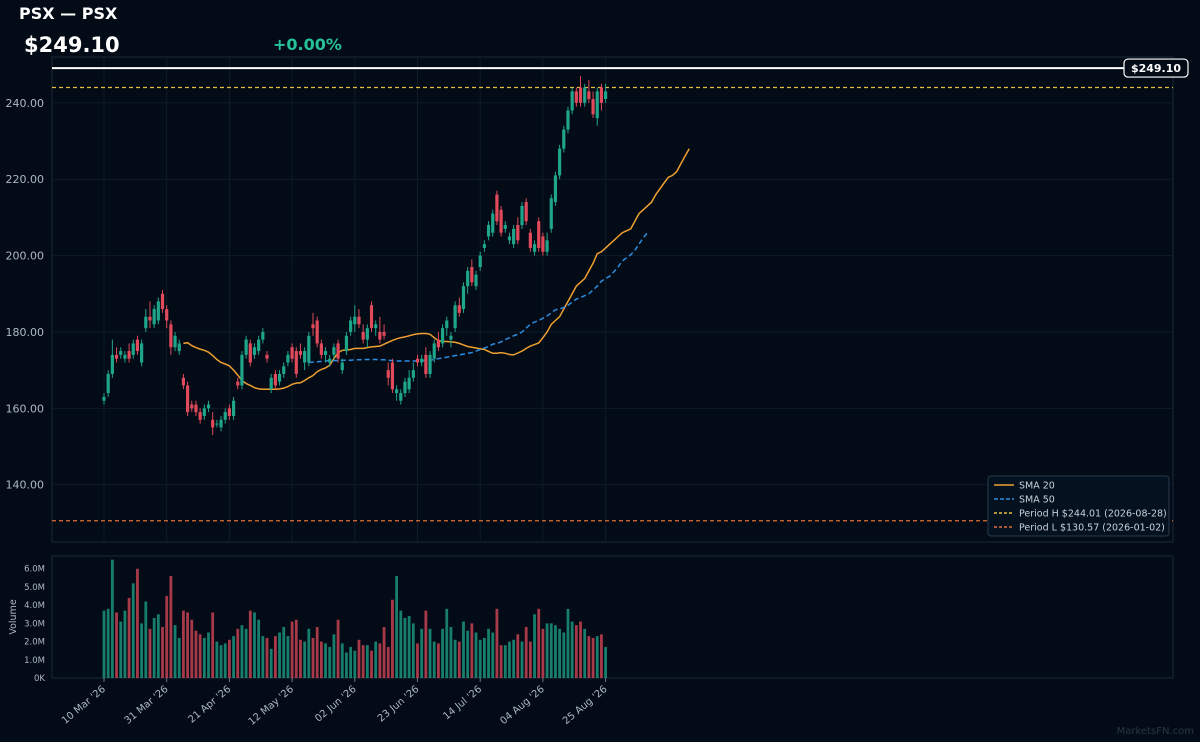 Image resolution: width=1200 pixels, height=742 pixels. What do you see at coordinates (336, 704) in the screenshot?
I see `date-tick-label: 02 Jun '26` at bounding box center [336, 704].